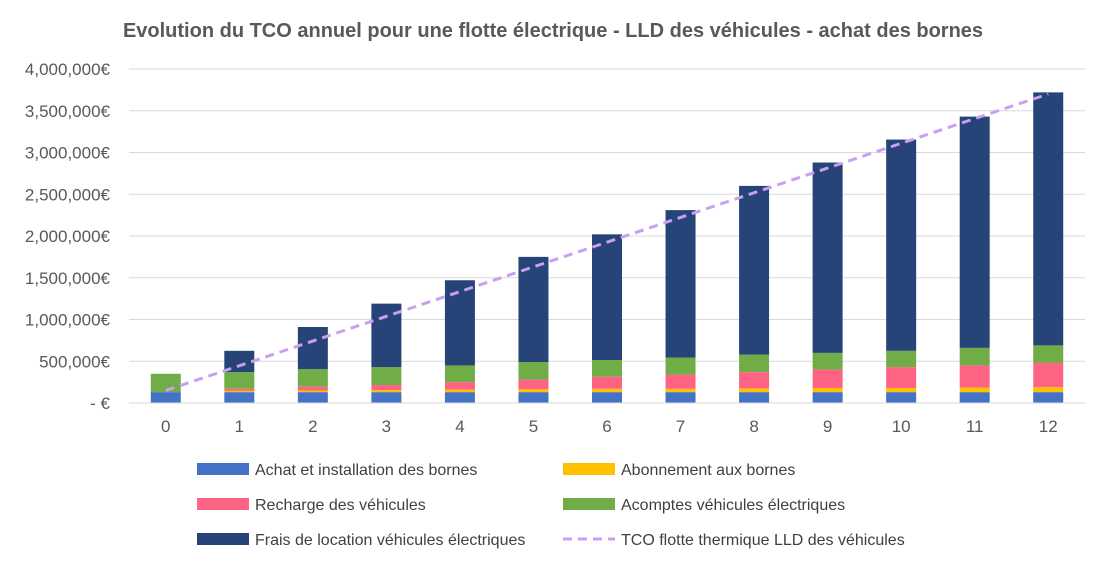  Describe the element at coordinates (533, 426) in the screenshot. I see `x-tick-label: 5` at that location.